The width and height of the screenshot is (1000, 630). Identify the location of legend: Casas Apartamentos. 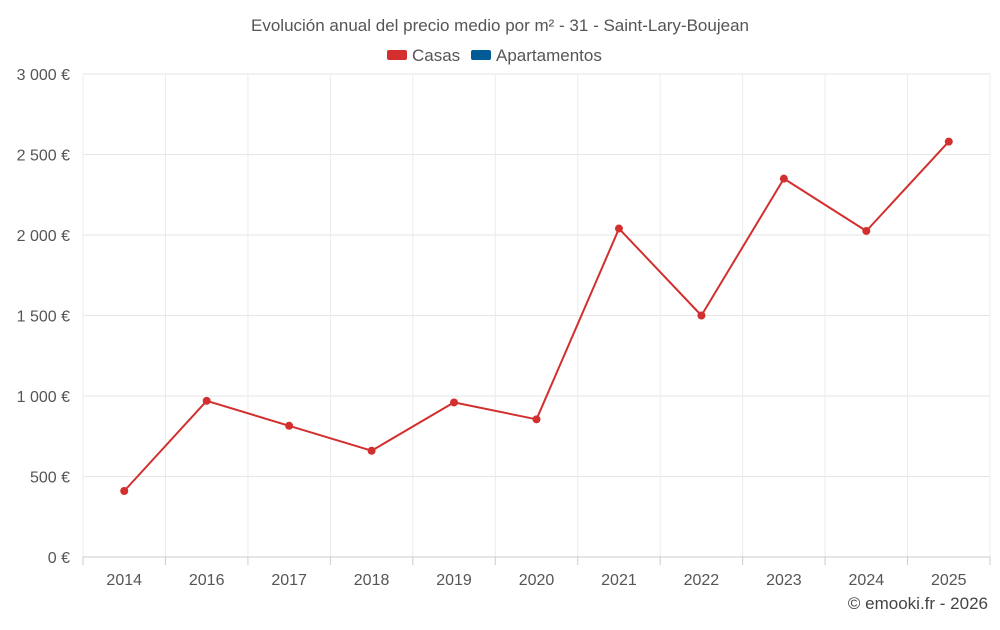
(494, 55).